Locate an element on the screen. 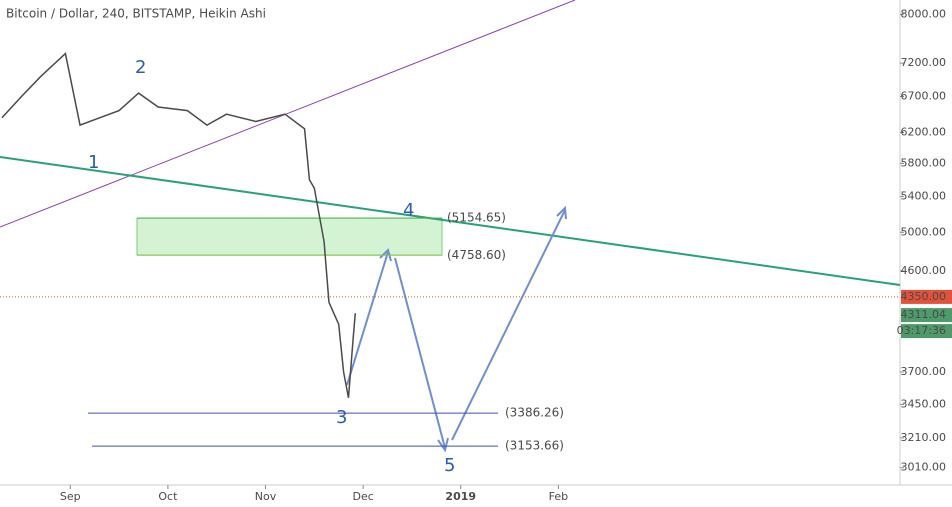  target-zone is located at coordinates (289, 236).